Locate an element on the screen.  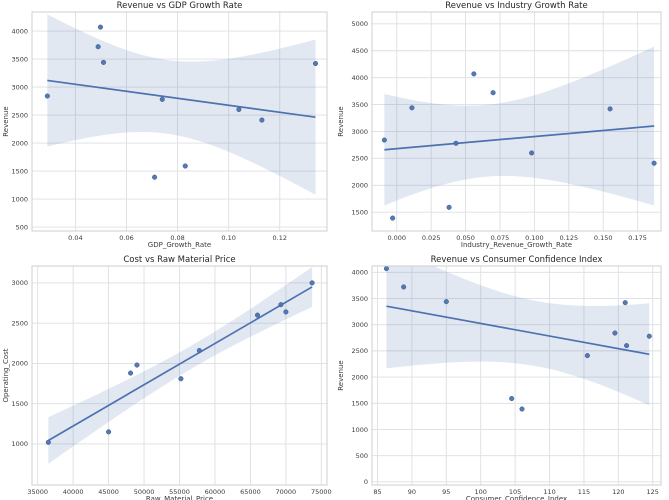
x-tick-label: 60000 is located at coordinates (215, 492).